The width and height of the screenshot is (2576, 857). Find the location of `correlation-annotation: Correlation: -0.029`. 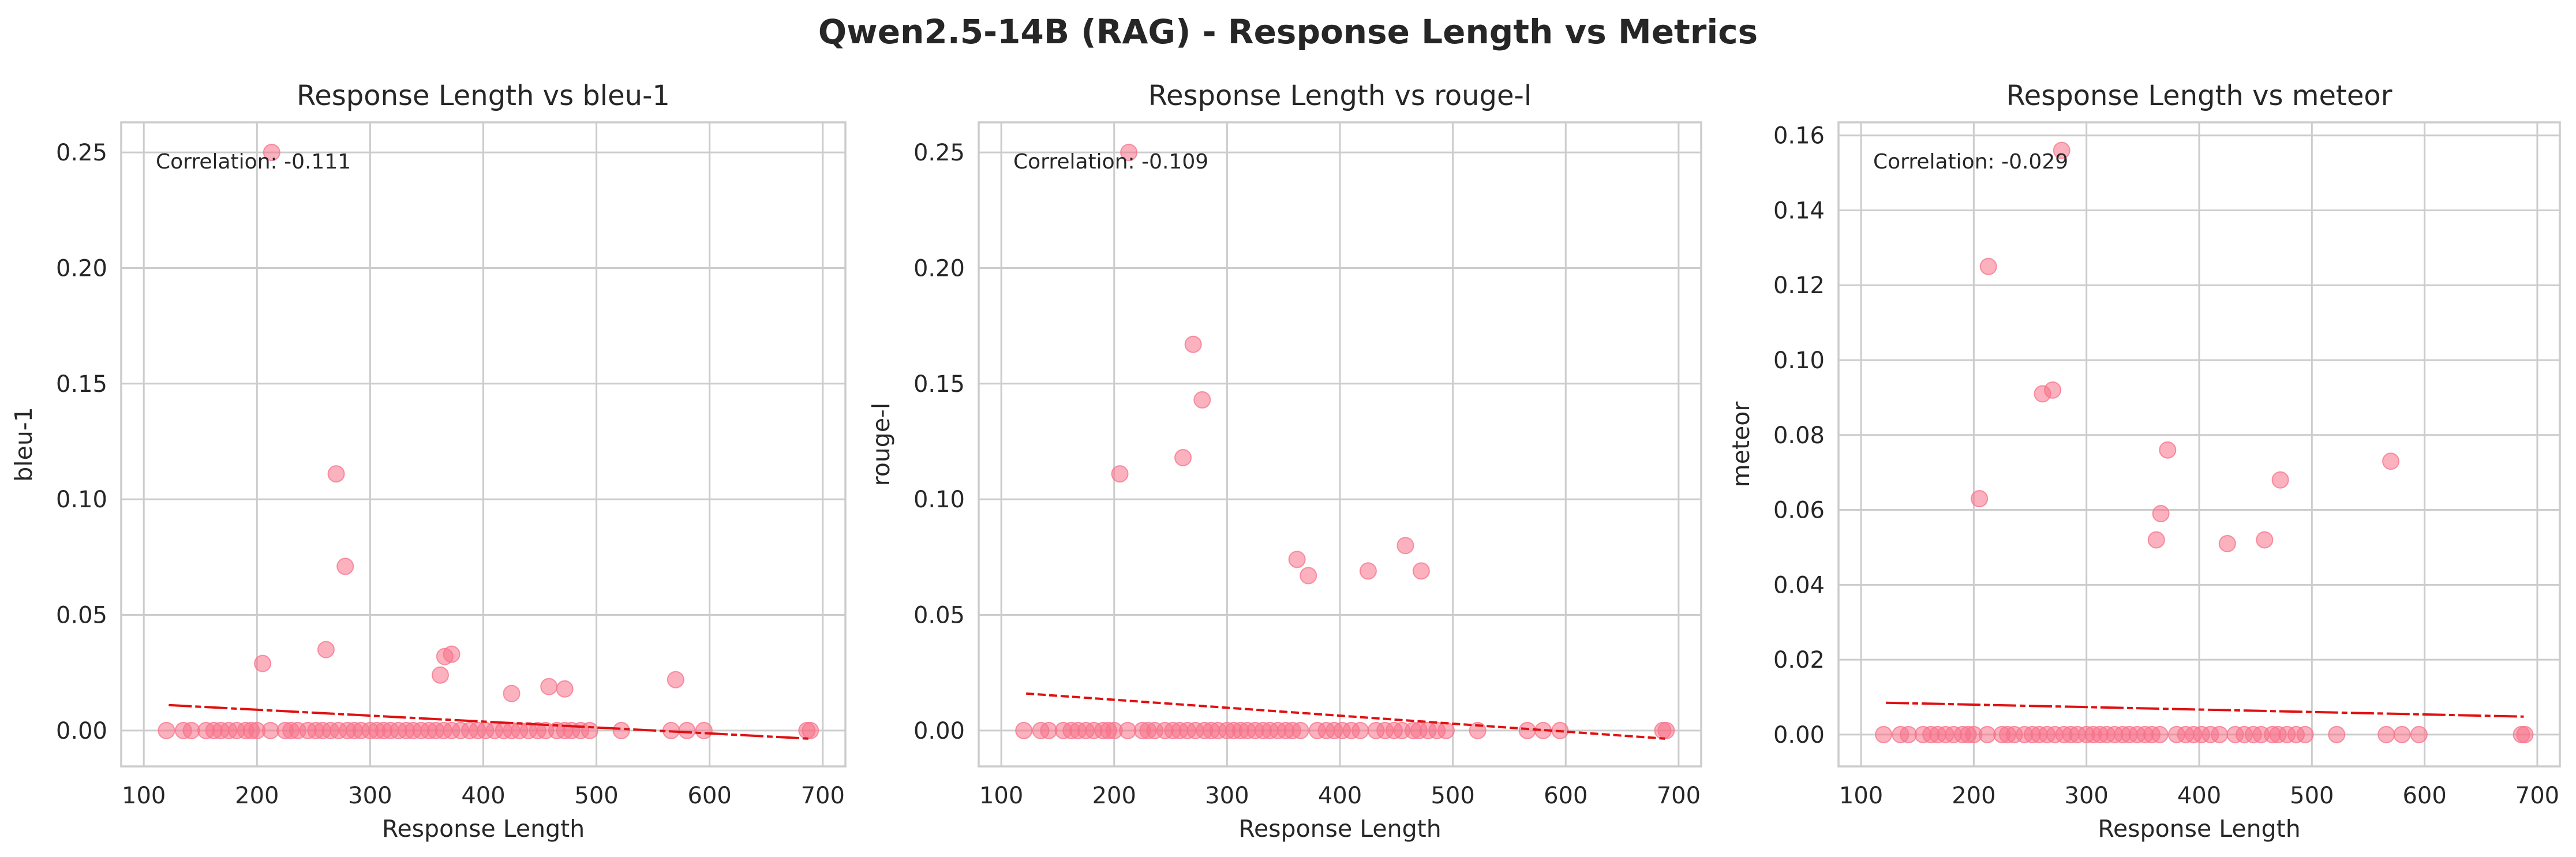

correlation-annotation: Correlation: -0.029 is located at coordinates (1970, 162).